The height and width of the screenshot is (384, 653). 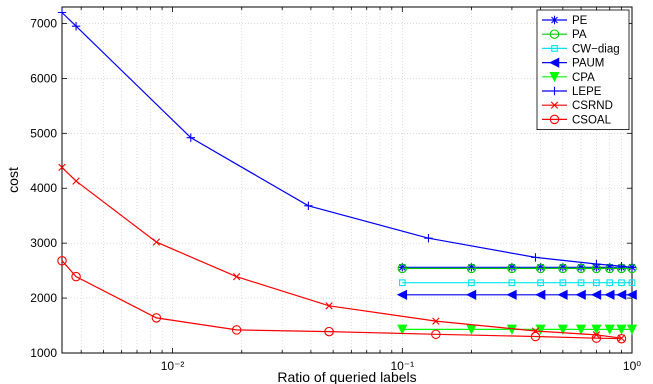 I want to click on legend-entry: PE, so click(x=565, y=21).